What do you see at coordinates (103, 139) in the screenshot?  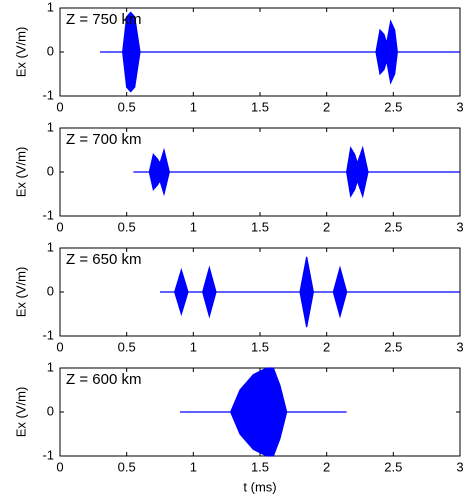 I see `annotation: Z = 700 km` at bounding box center [103, 139].